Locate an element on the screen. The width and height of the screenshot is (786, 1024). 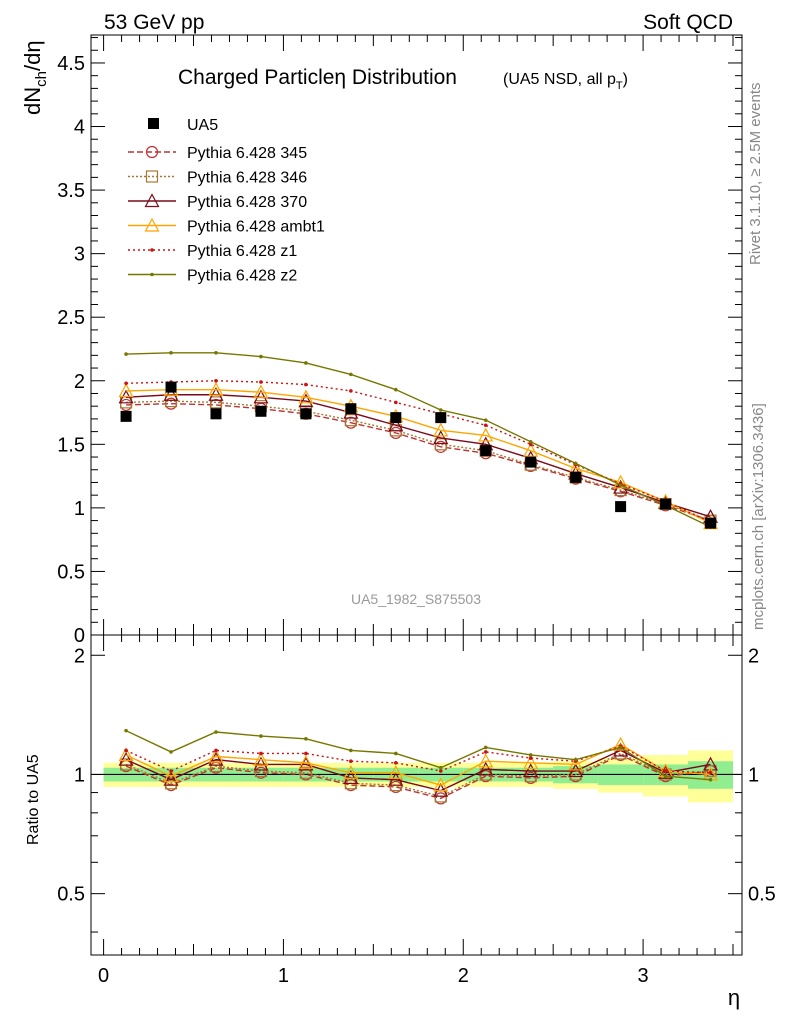
chart-title-main: Charged Particleη Distribution is located at coordinates (317, 77).